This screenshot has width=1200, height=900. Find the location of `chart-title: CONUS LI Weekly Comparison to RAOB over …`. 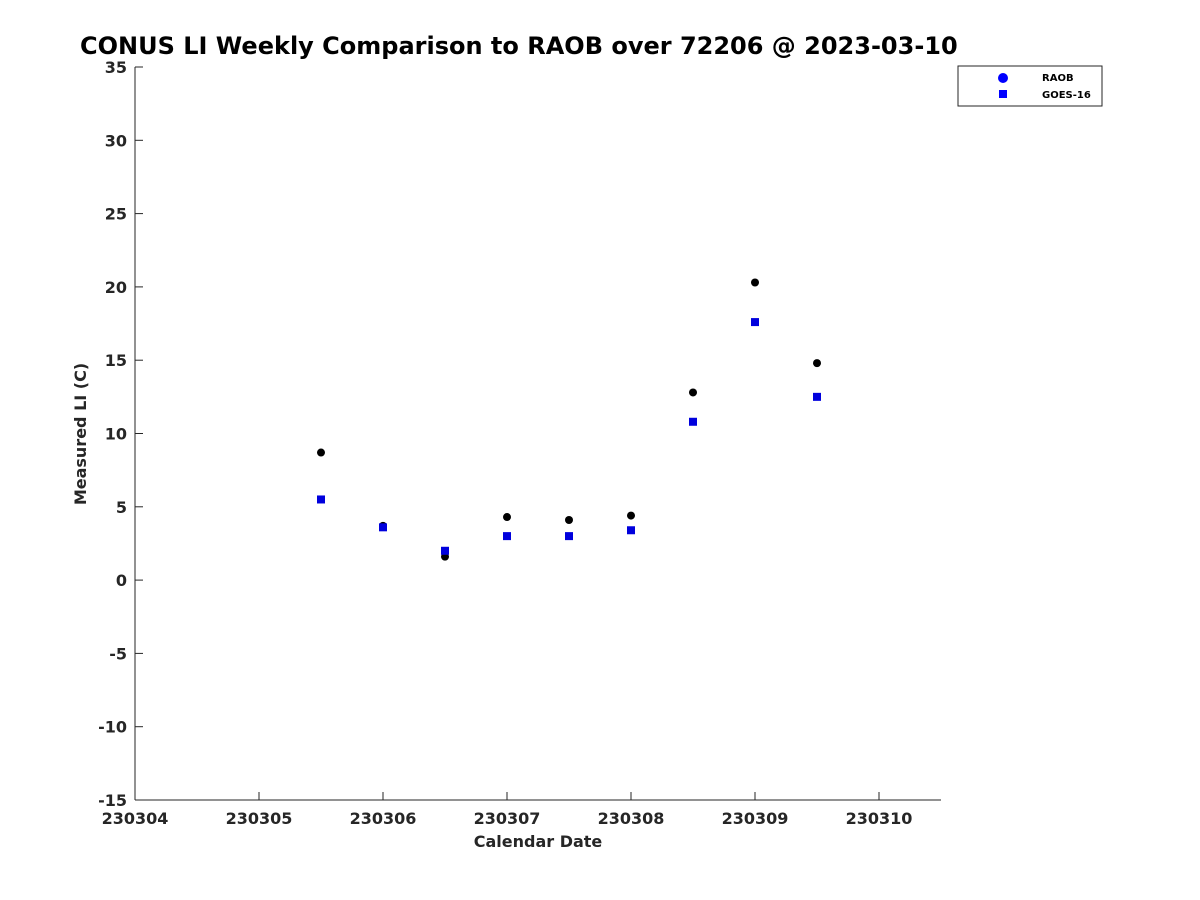

chart-title: CONUS LI Weekly Comparison to RAOB over … is located at coordinates (519, 46).